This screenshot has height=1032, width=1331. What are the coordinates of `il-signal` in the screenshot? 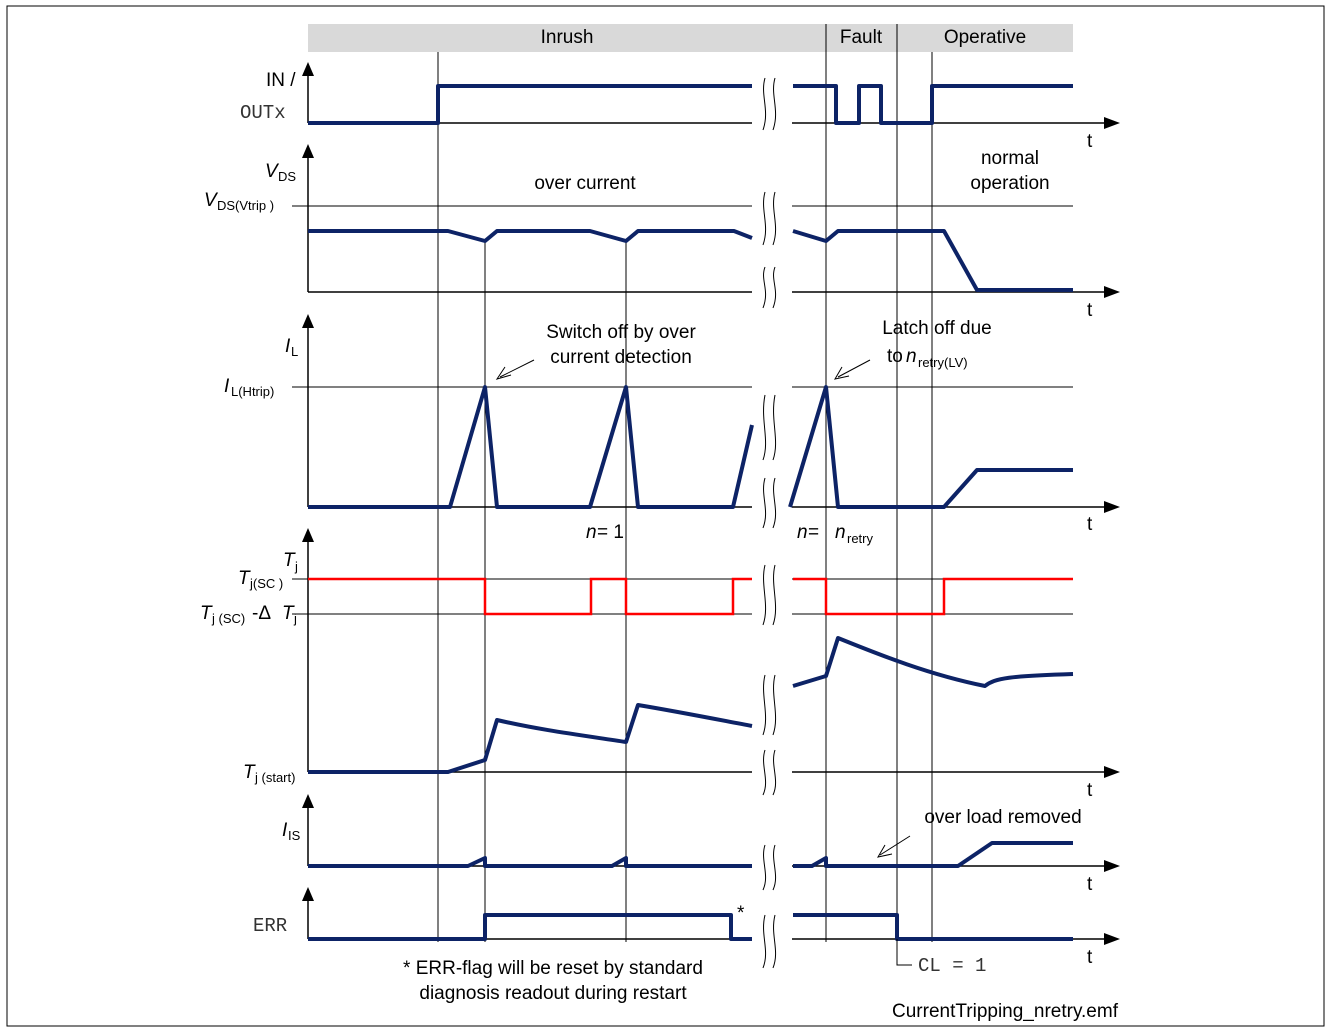 It's located at (690, 447).